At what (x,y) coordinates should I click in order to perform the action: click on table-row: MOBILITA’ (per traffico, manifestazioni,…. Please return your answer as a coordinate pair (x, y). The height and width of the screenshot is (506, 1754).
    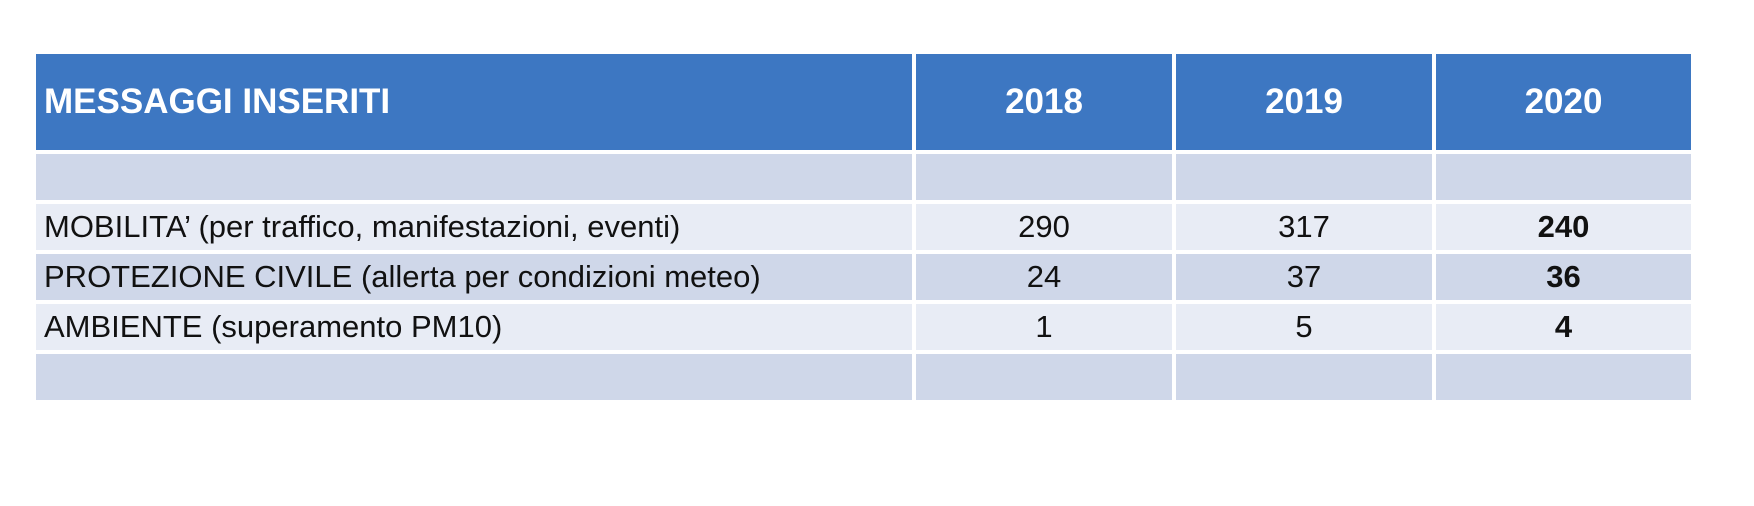
    Looking at the image, I should click on (863, 227).